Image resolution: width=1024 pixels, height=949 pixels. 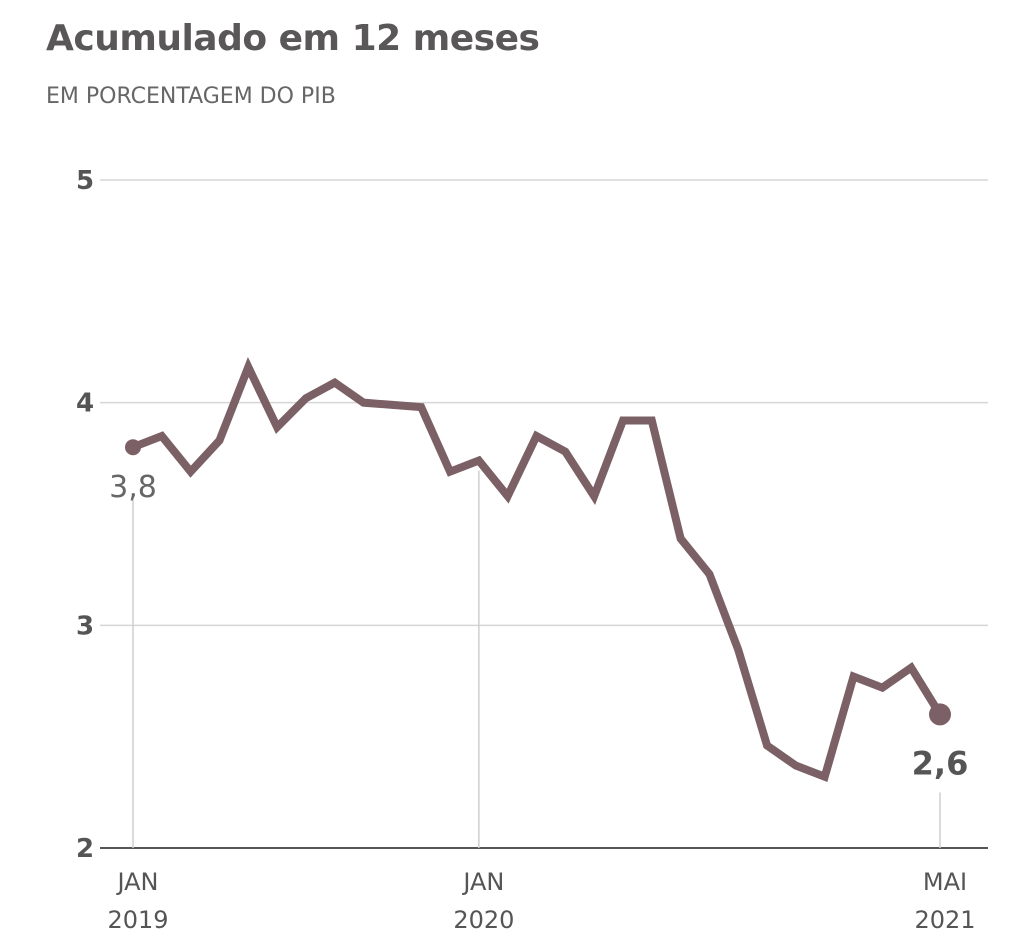 I want to click on x-tick-label: 2019, so click(x=137, y=920).